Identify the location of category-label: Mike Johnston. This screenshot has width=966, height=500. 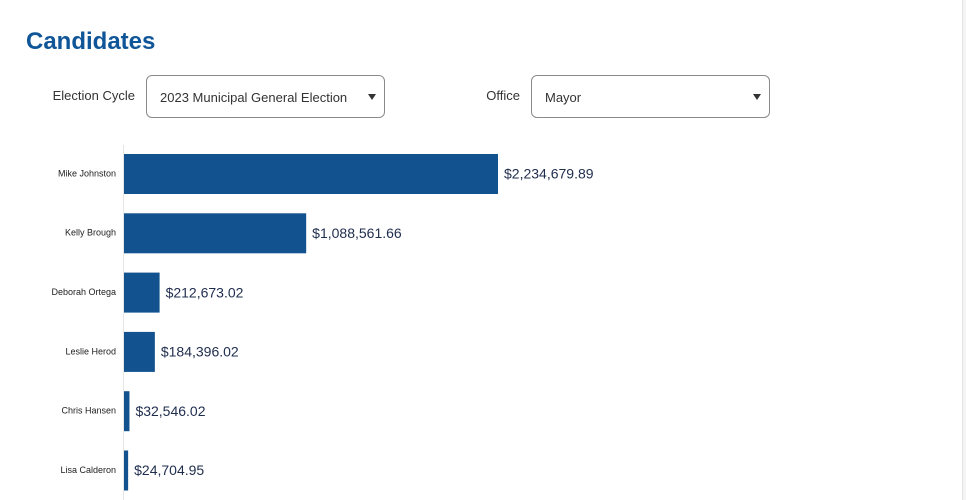
(87, 173).